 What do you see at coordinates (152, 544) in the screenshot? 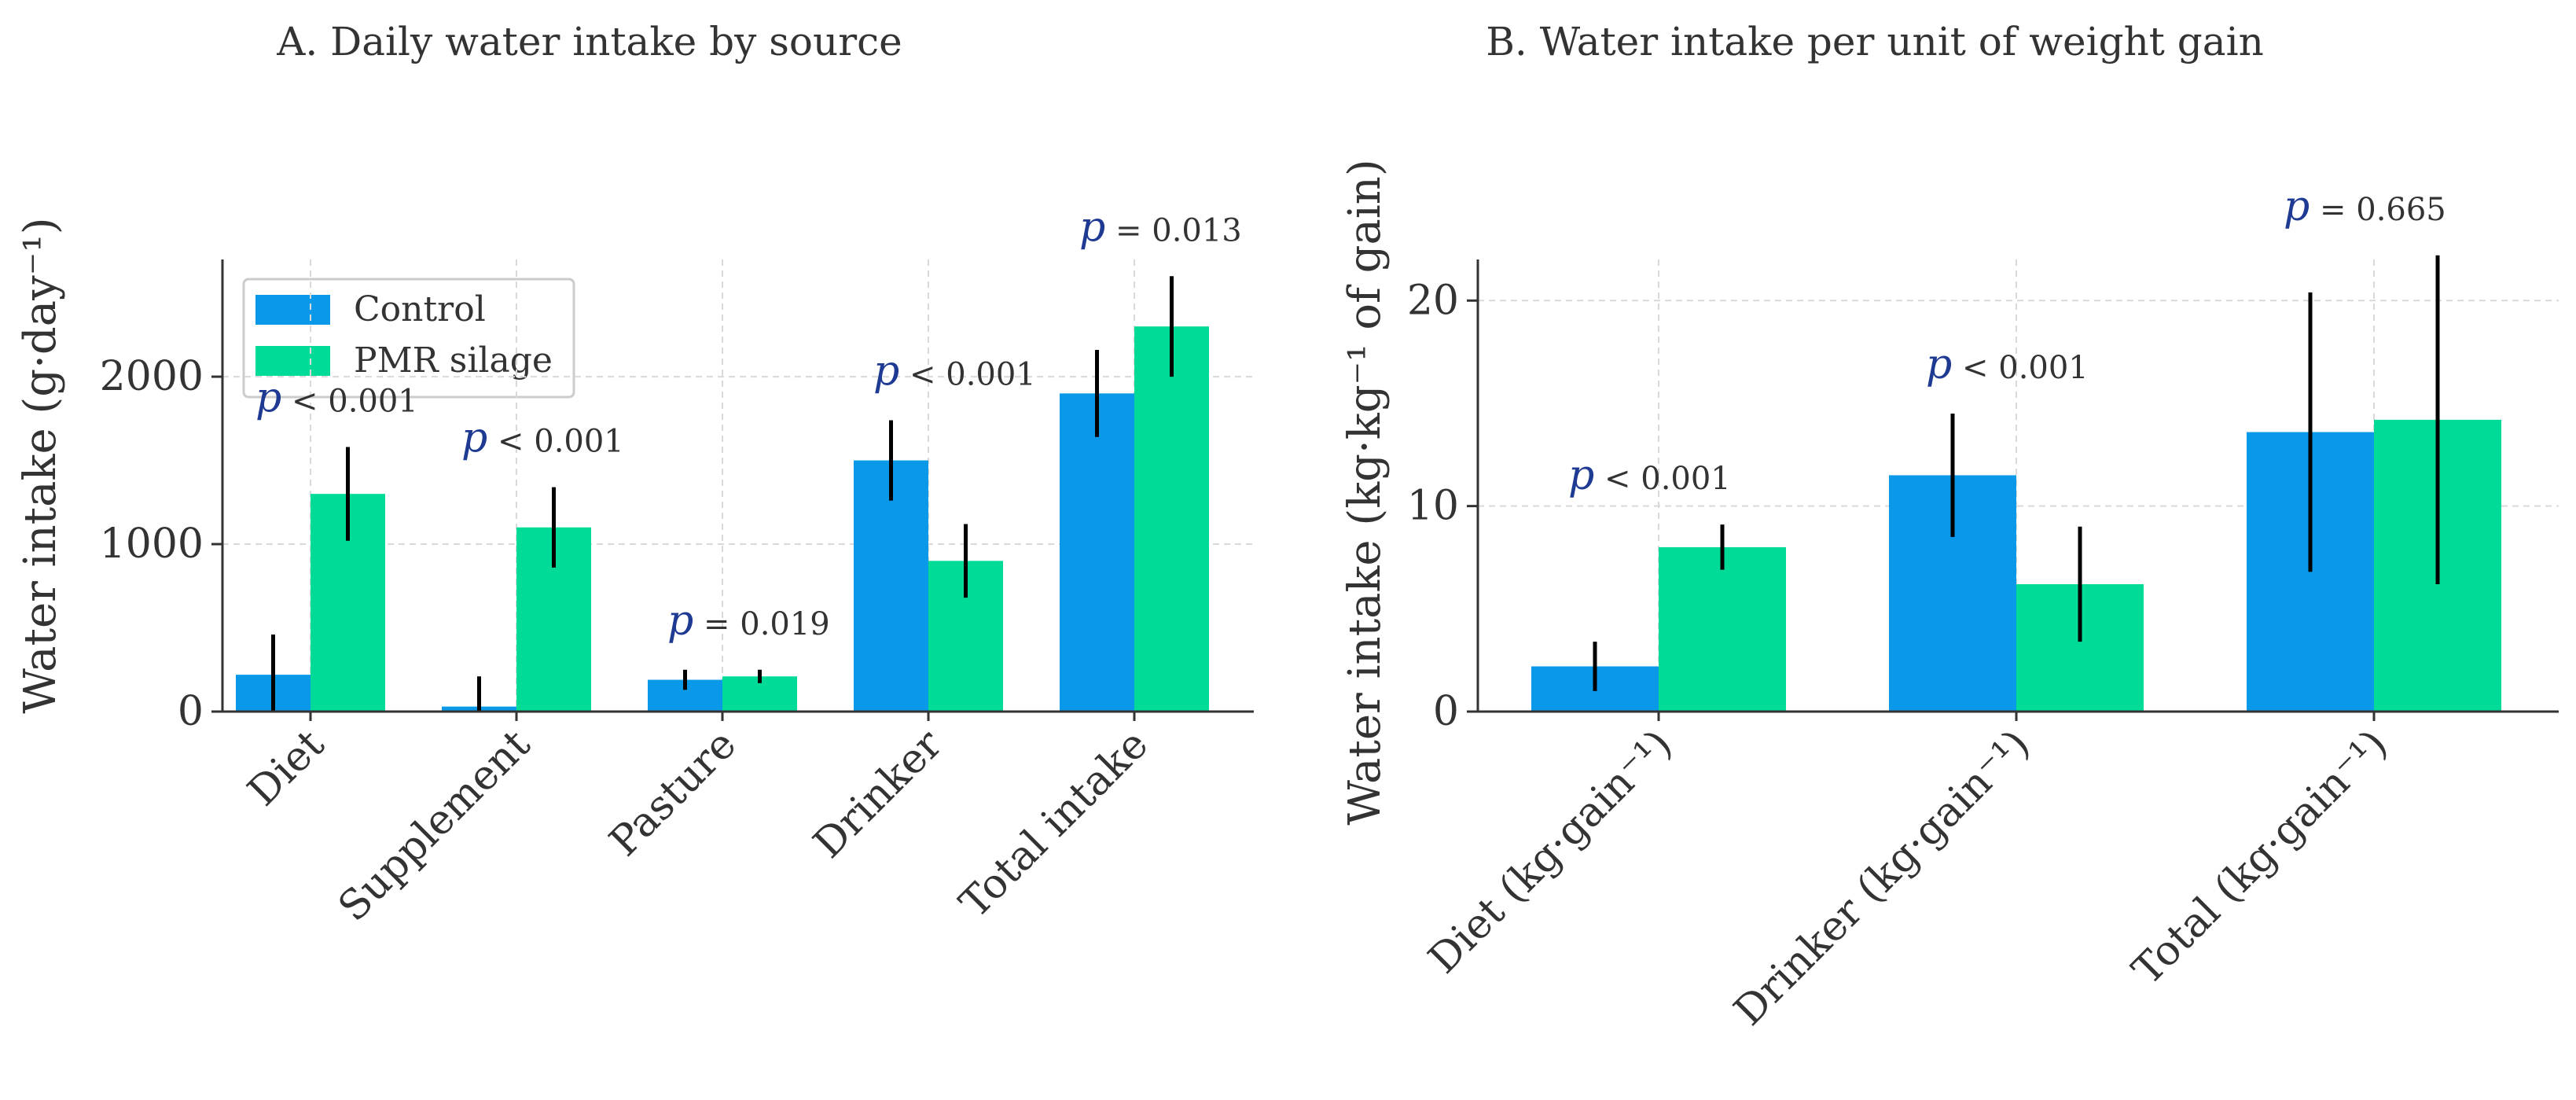
I see `y-tick-label: 1000` at bounding box center [152, 544].